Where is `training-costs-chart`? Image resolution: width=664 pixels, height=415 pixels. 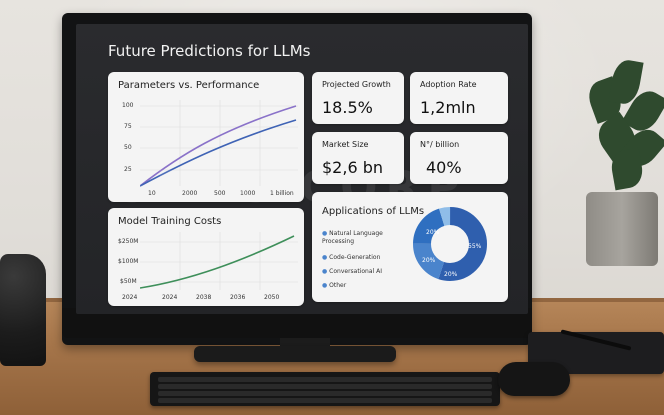
training-costs-chart is located at coordinates (219, 261).